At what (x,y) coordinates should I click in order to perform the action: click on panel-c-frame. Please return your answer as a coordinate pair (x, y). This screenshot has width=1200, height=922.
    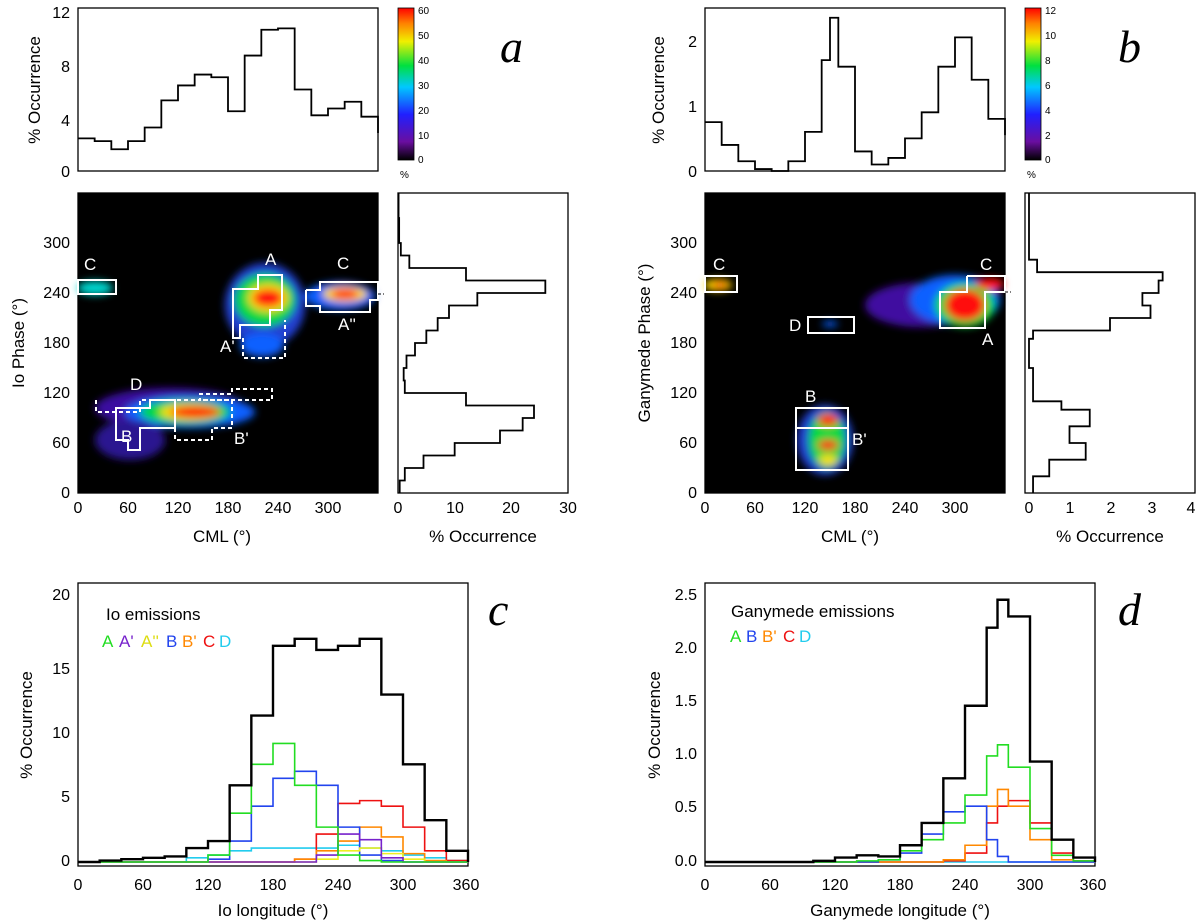
    Looking at the image, I should click on (273, 724).